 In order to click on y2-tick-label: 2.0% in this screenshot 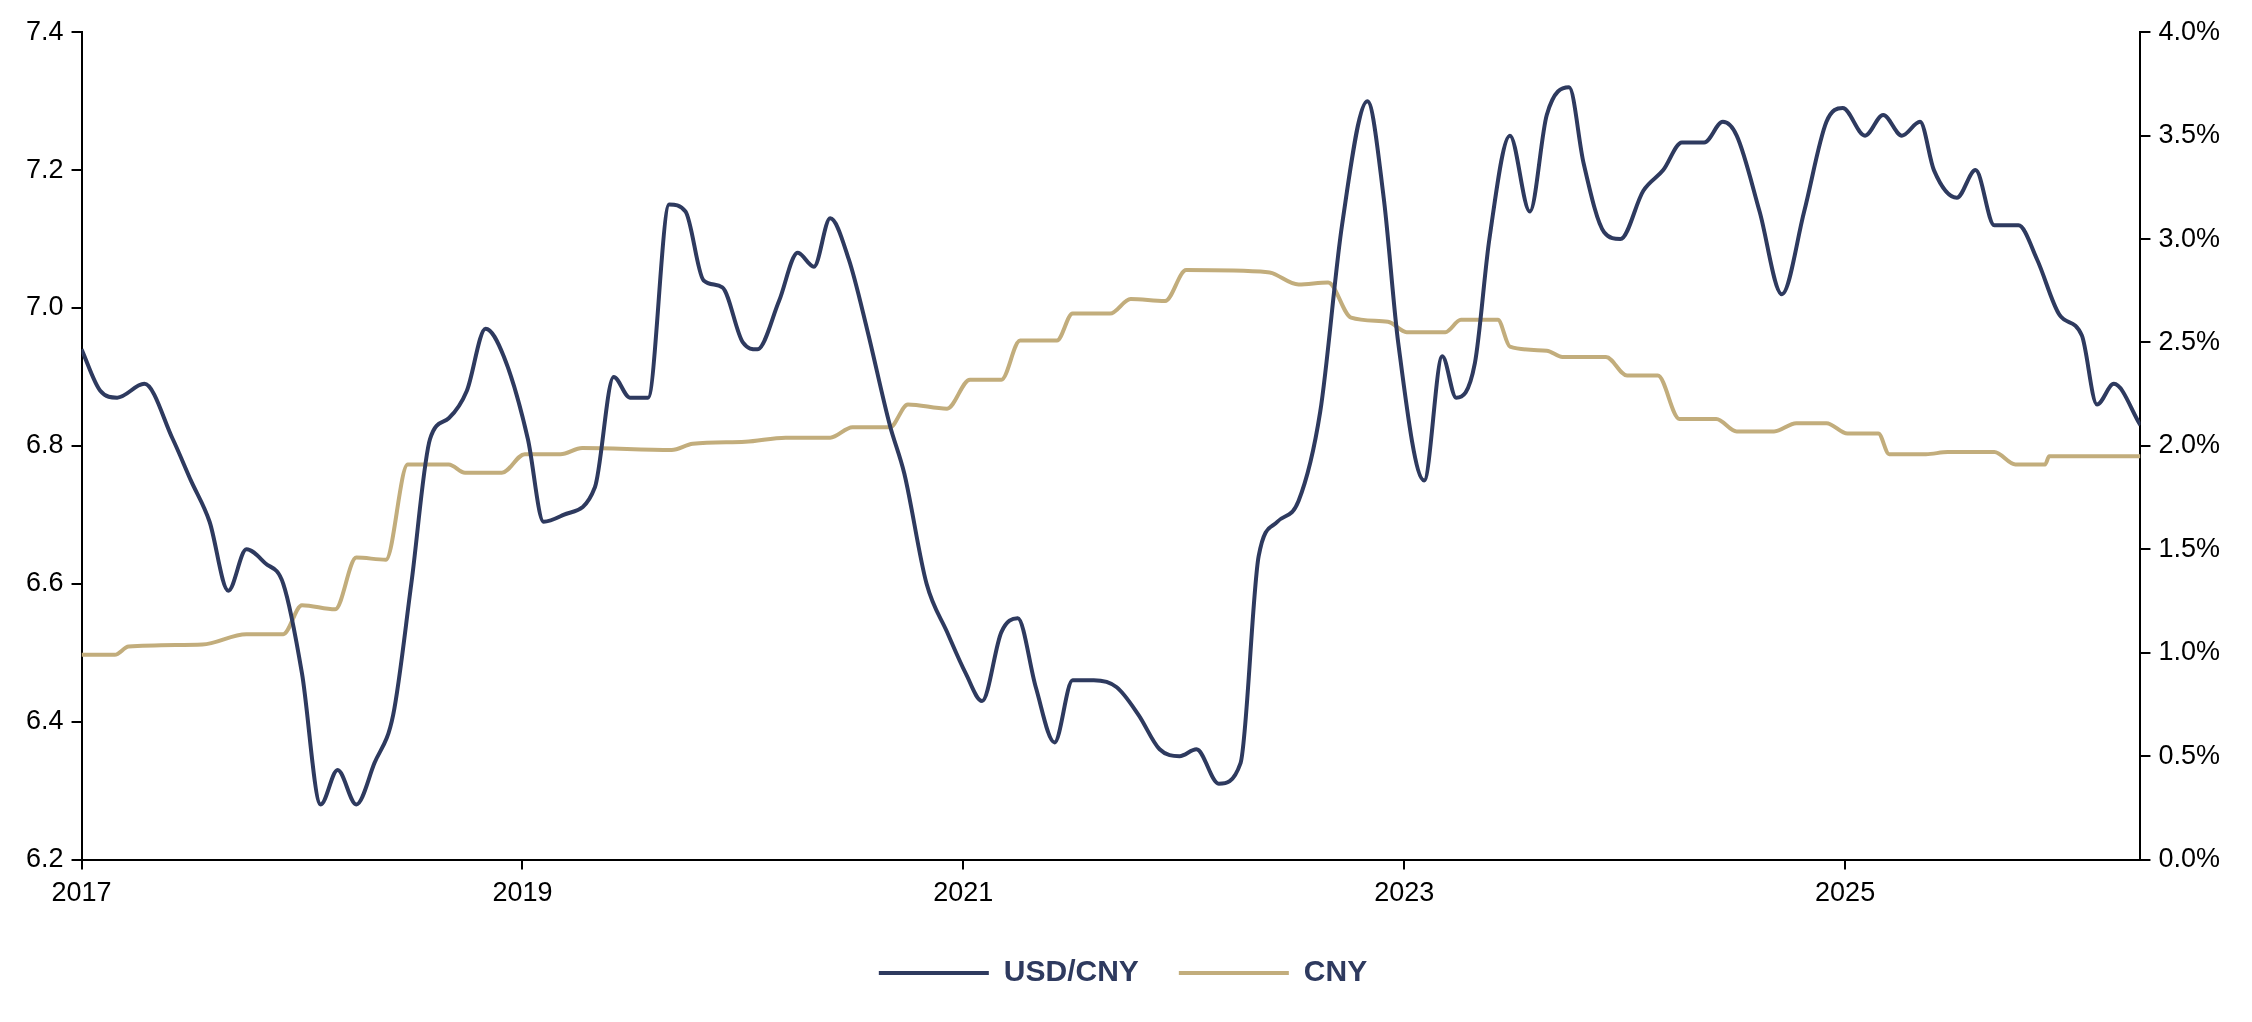, I will do `click(2189, 444)`.